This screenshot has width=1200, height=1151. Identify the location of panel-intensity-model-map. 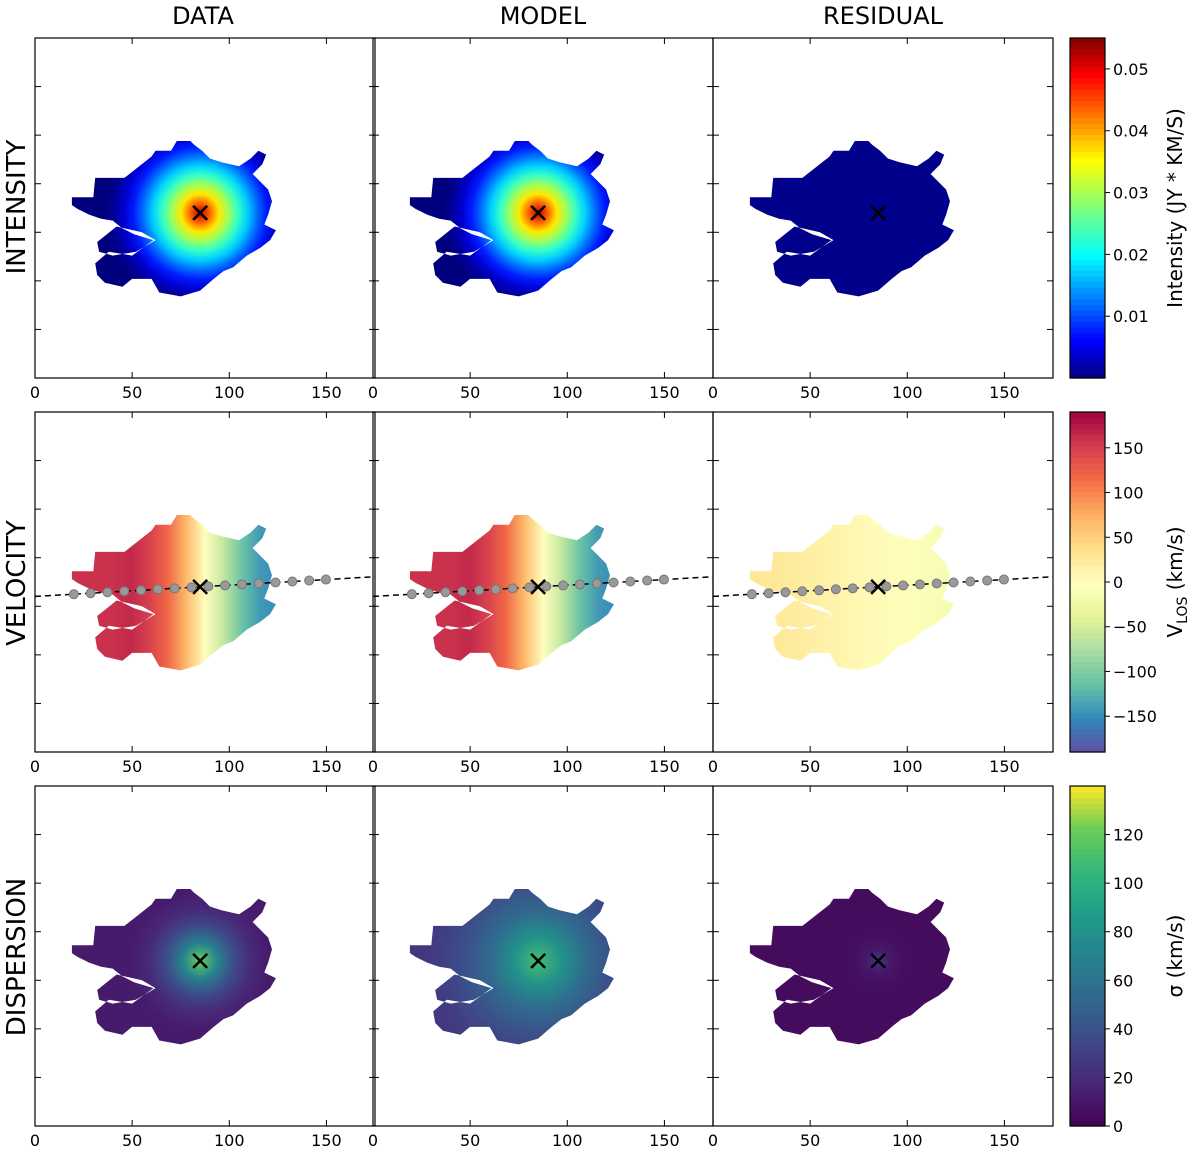
(511, 219).